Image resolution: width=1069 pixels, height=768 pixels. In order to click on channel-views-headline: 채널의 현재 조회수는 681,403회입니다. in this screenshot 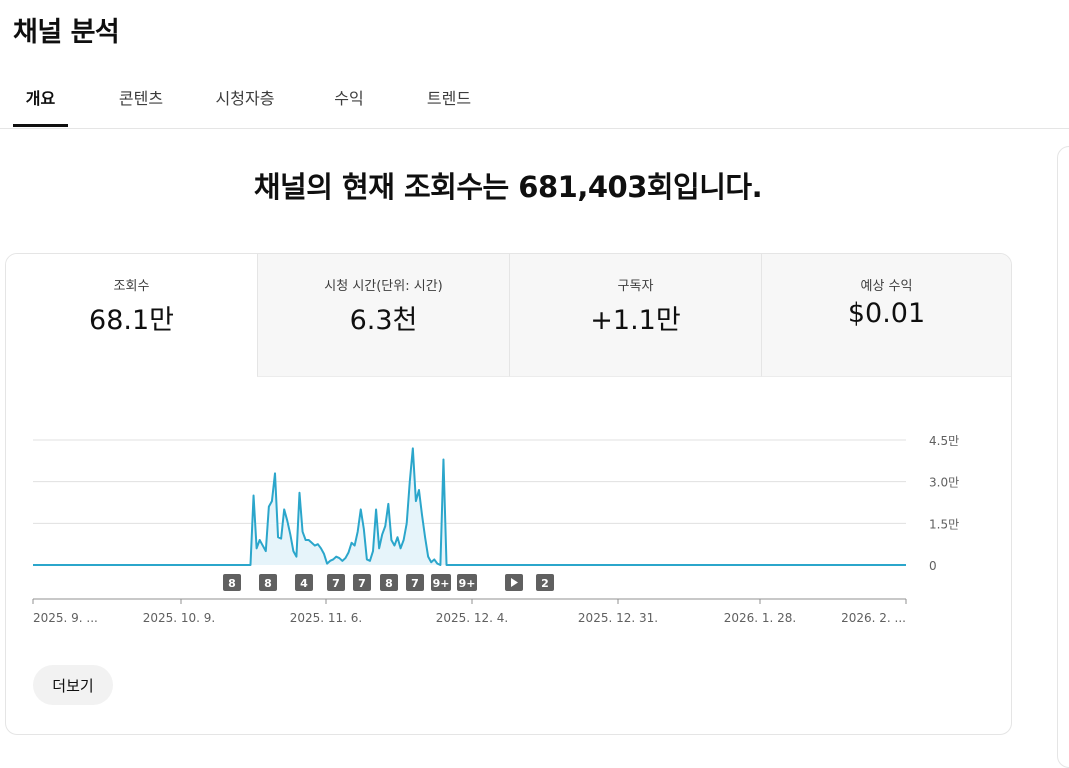, I will do `click(508, 187)`.